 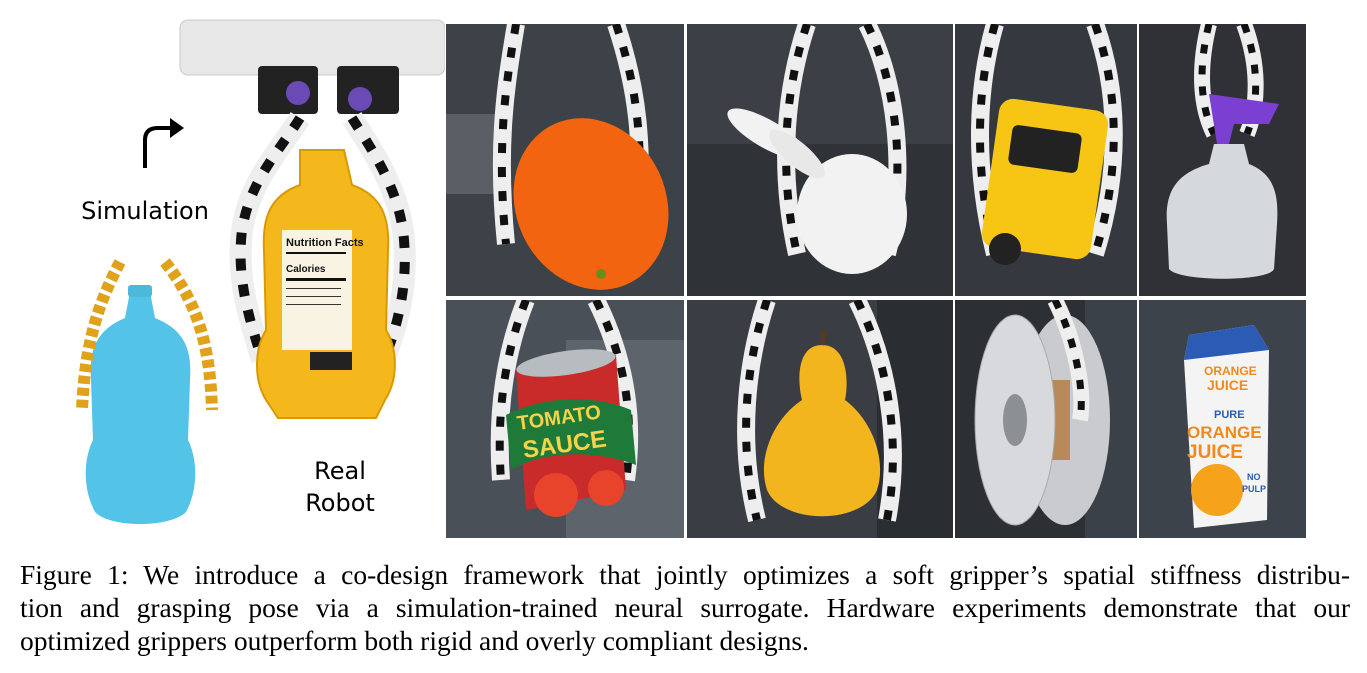 I want to click on spray-bottle-body, so click(x=1222, y=211).